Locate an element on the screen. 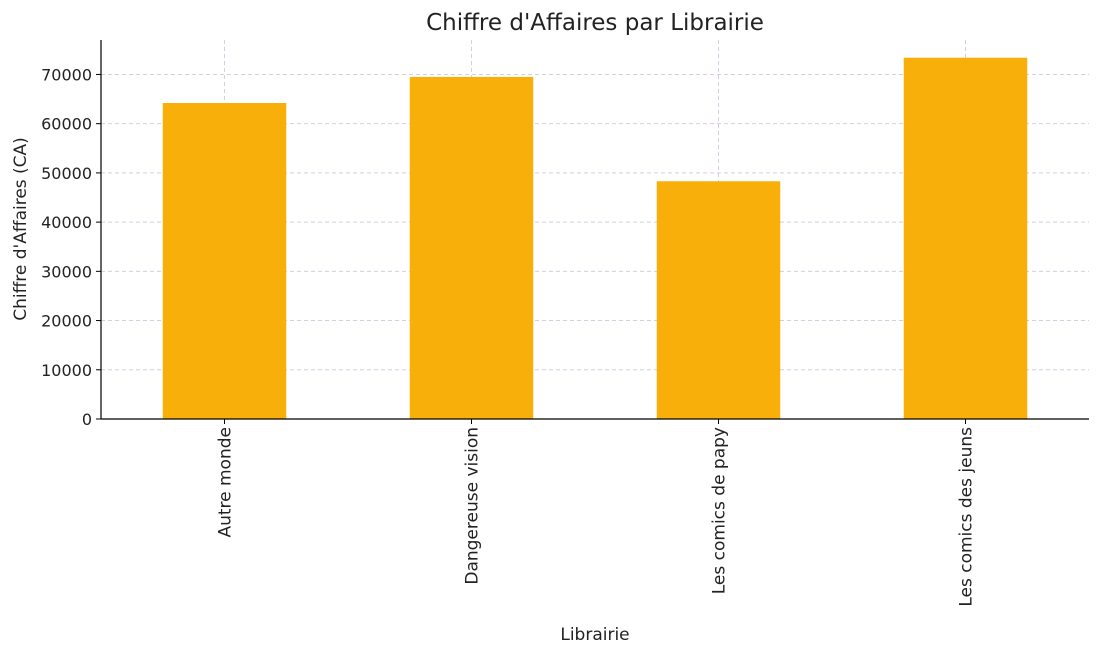  x-tick-label: Dangereuse vision is located at coordinates (473, 506).